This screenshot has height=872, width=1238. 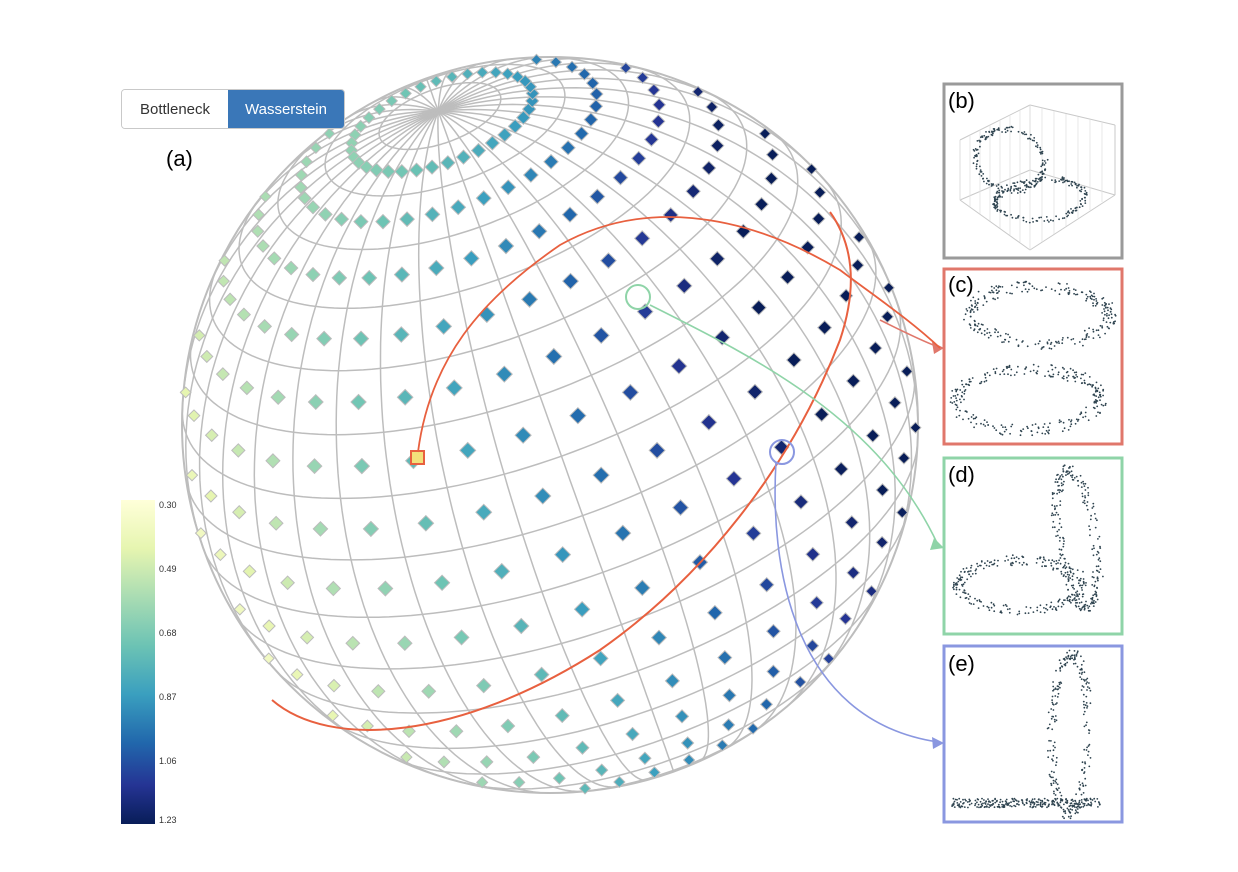 What do you see at coordinates (782, 452) in the screenshot?
I see `selected-ring-blue` at bounding box center [782, 452].